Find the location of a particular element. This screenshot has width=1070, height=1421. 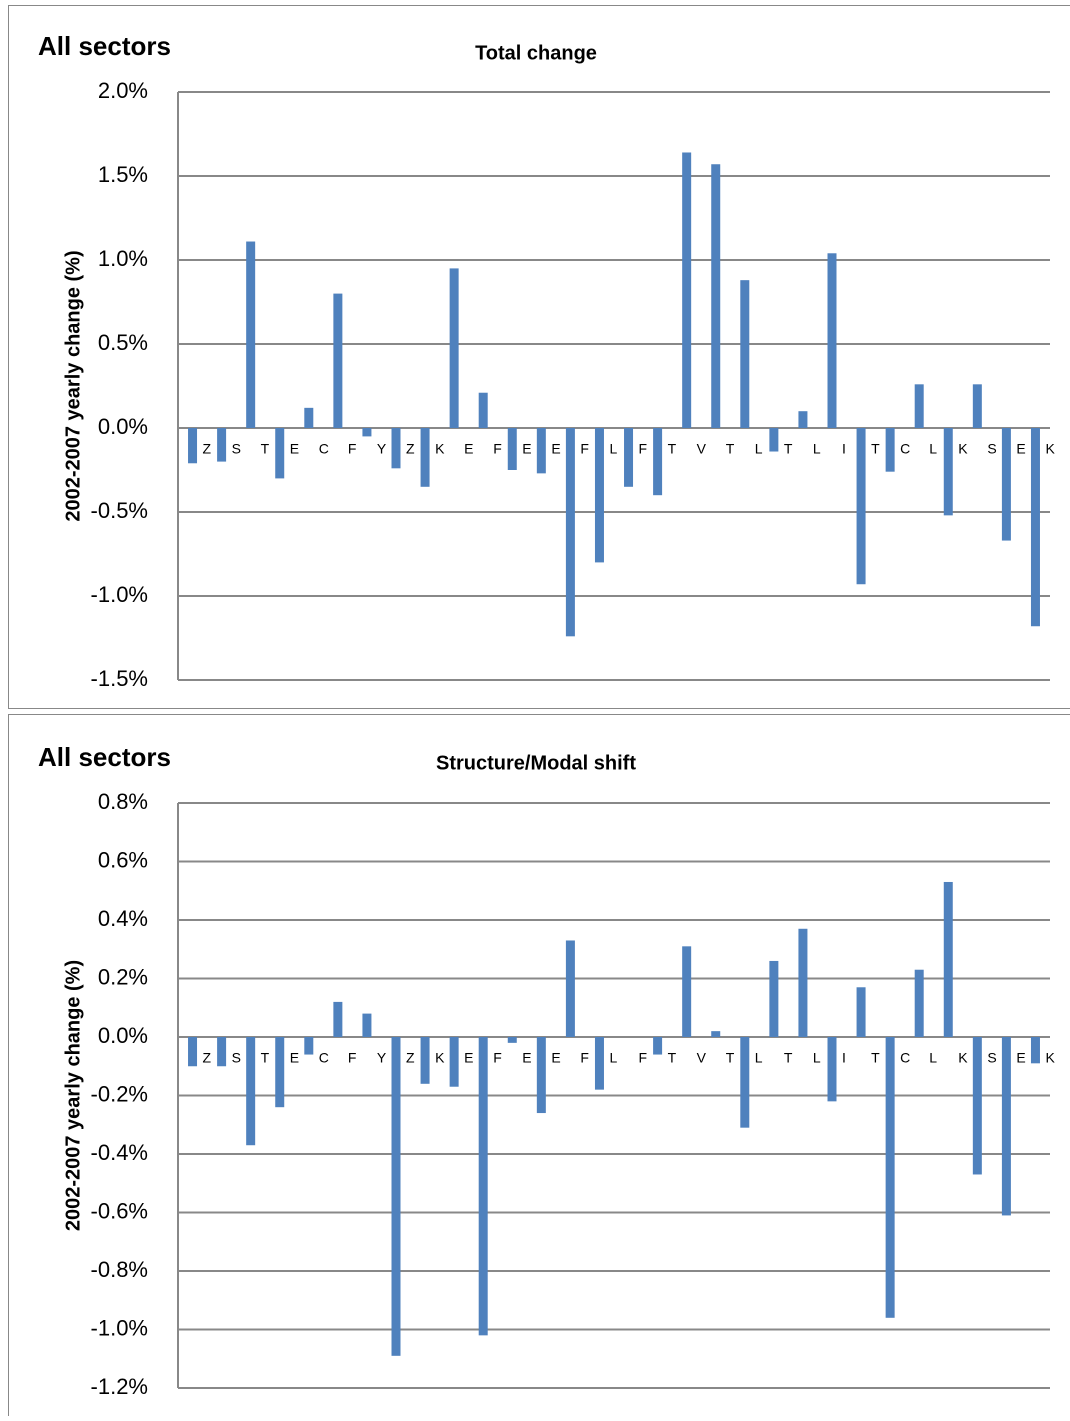

y-tick-label: 0.5% is located at coordinates (123, 342).